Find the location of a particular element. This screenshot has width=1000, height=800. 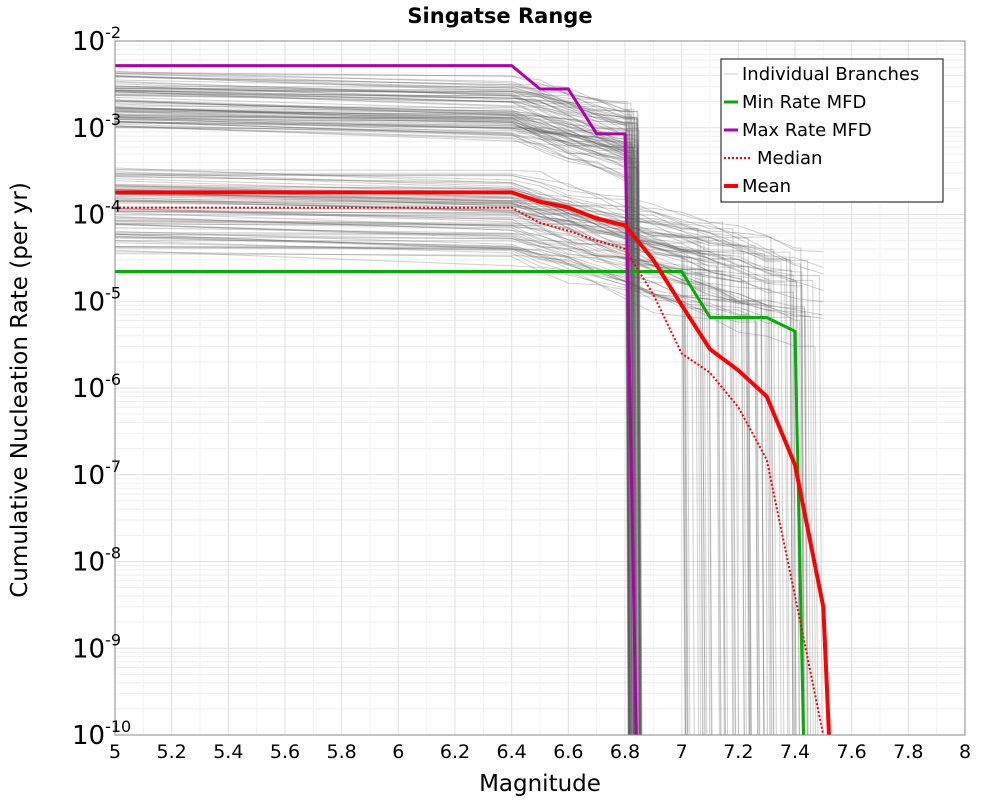

x-tick-label: 5.4 is located at coordinates (228, 752).